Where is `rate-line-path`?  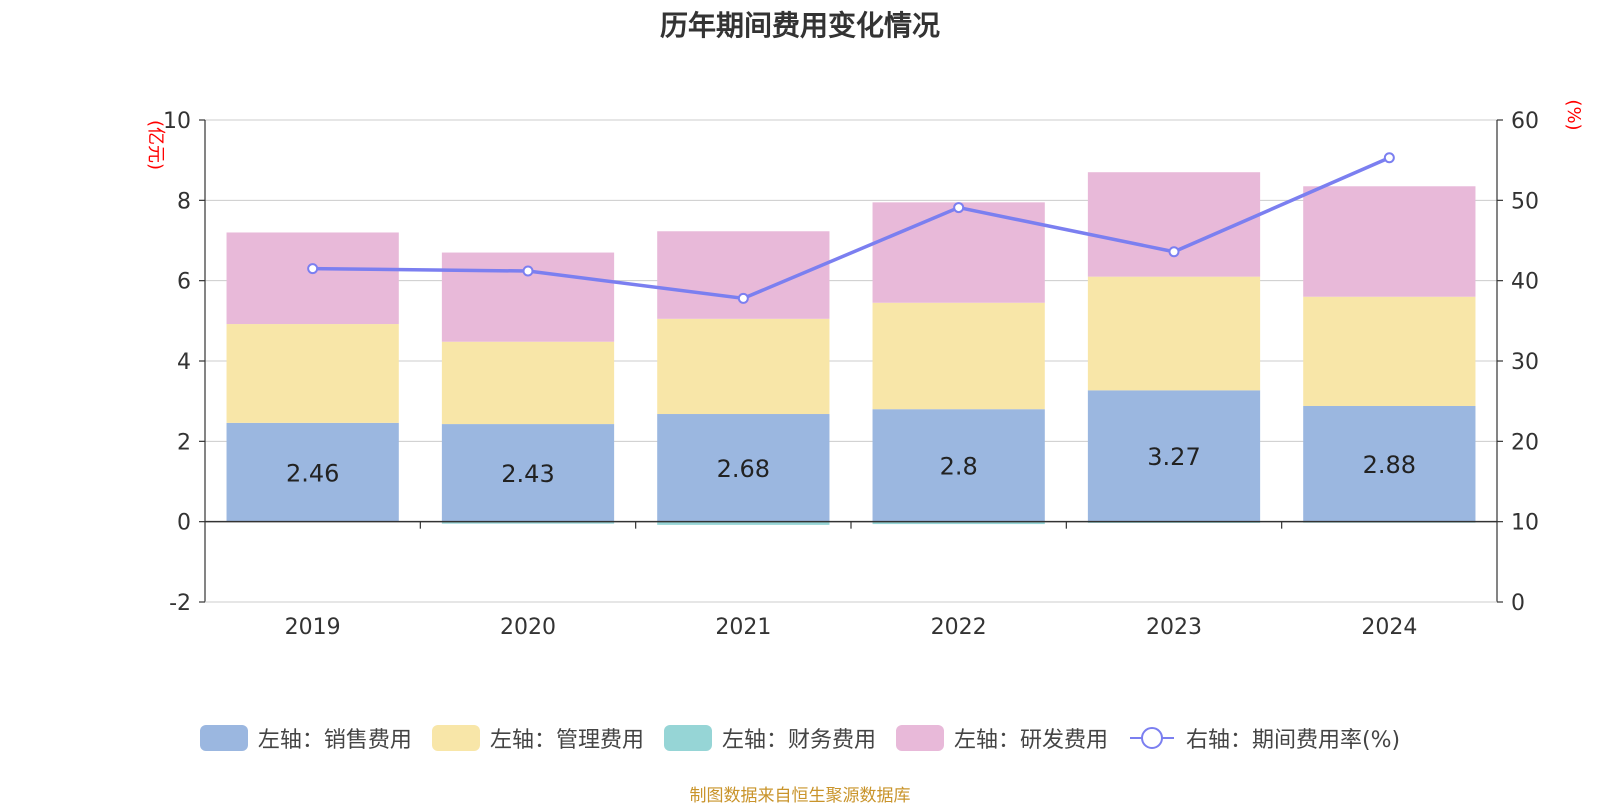
rate-line-path is located at coordinates (851, 228).